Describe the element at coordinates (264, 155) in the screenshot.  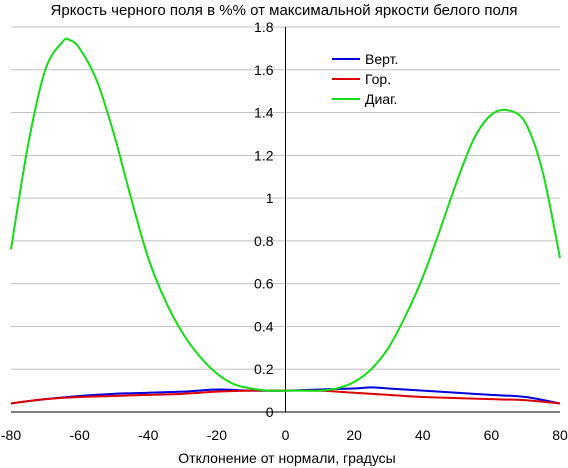
I see `y-tick-label: 1.2` at that location.